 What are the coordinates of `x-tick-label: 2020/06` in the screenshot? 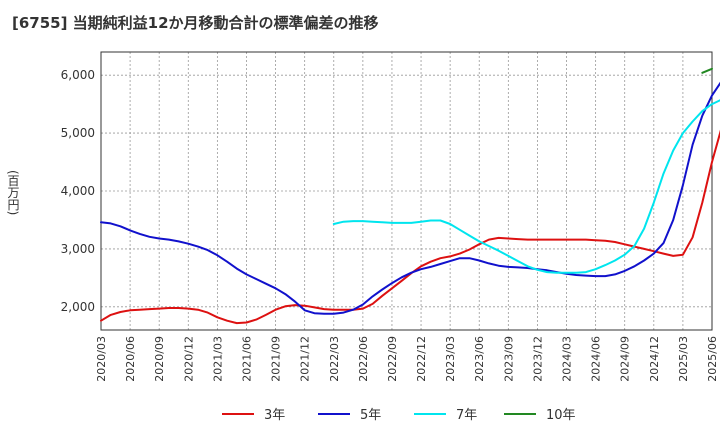 It's located at (130, 359).